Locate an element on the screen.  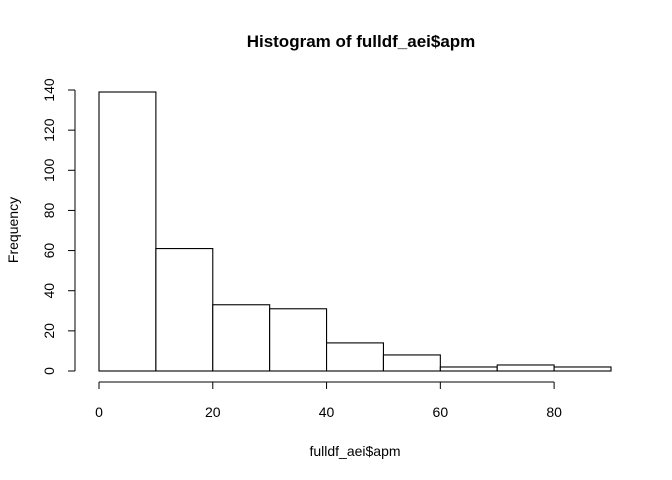
y-tick-label: 40 is located at coordinates (49, 291).